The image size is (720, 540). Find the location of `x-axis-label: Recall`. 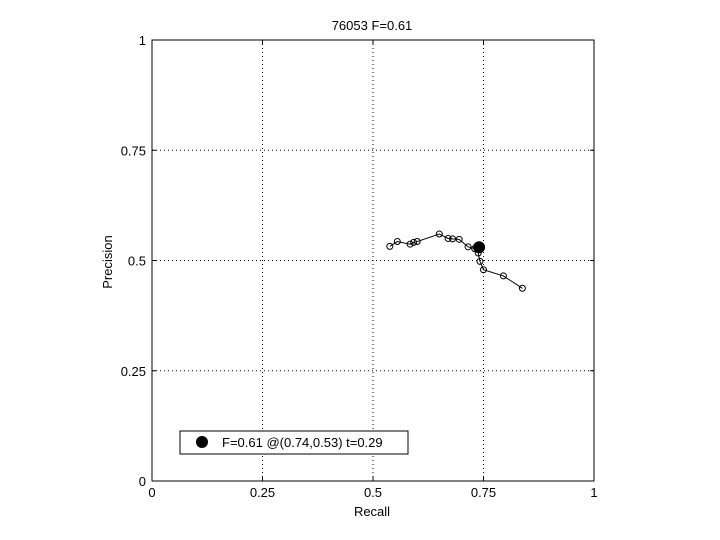

x-axis-label: Recall is located at coordinates (372, 511).